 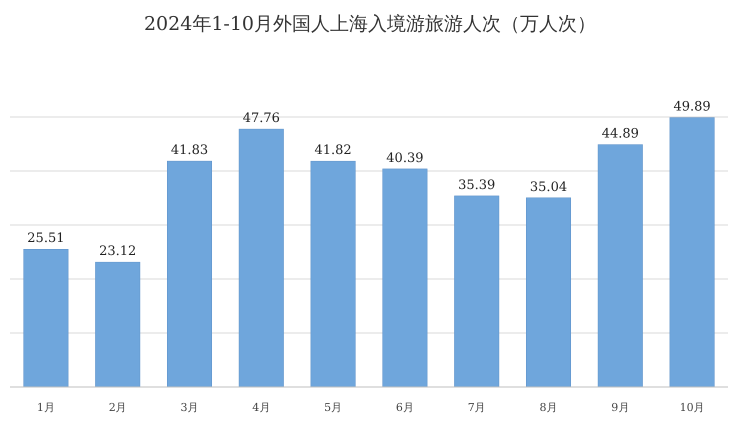 I want to click on data-label: 41.83, so click(x=189, y=150).